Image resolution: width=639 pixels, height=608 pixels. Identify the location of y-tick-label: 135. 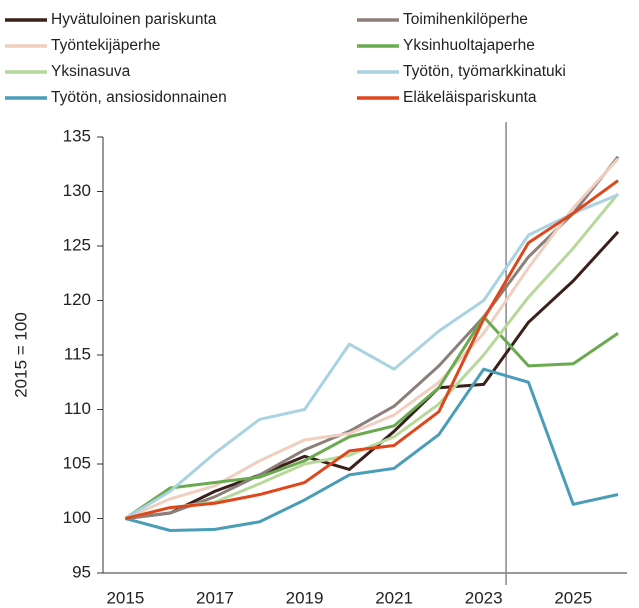
(77, 135).